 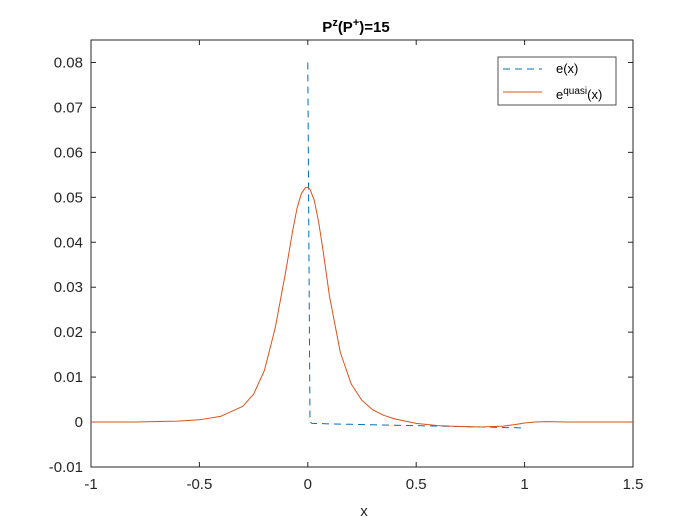 I want to click on y-tick-label: 0.04, so click(x=68, y=242).